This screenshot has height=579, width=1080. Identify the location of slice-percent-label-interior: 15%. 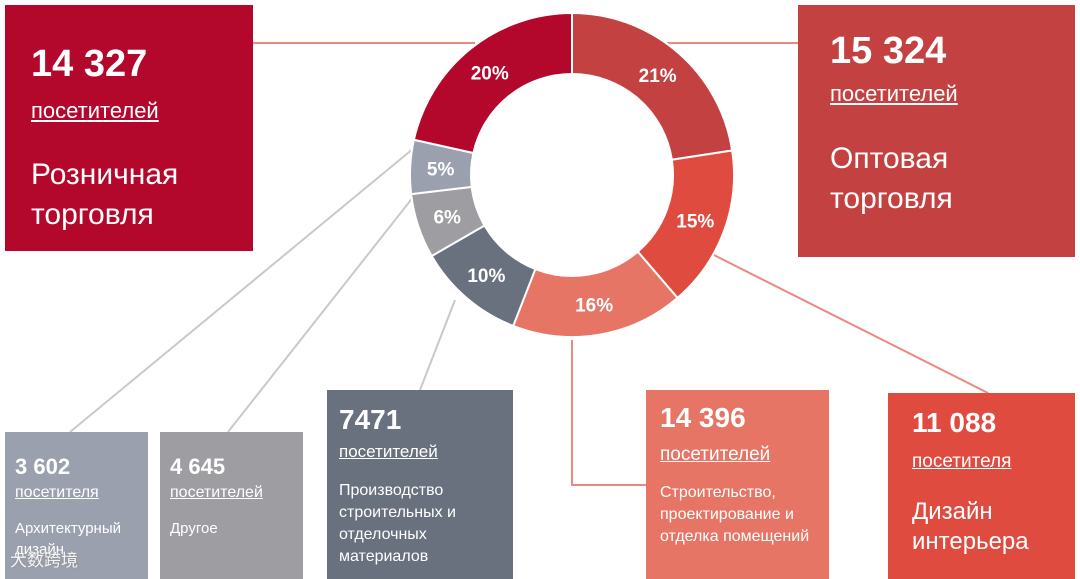
(695, 222).